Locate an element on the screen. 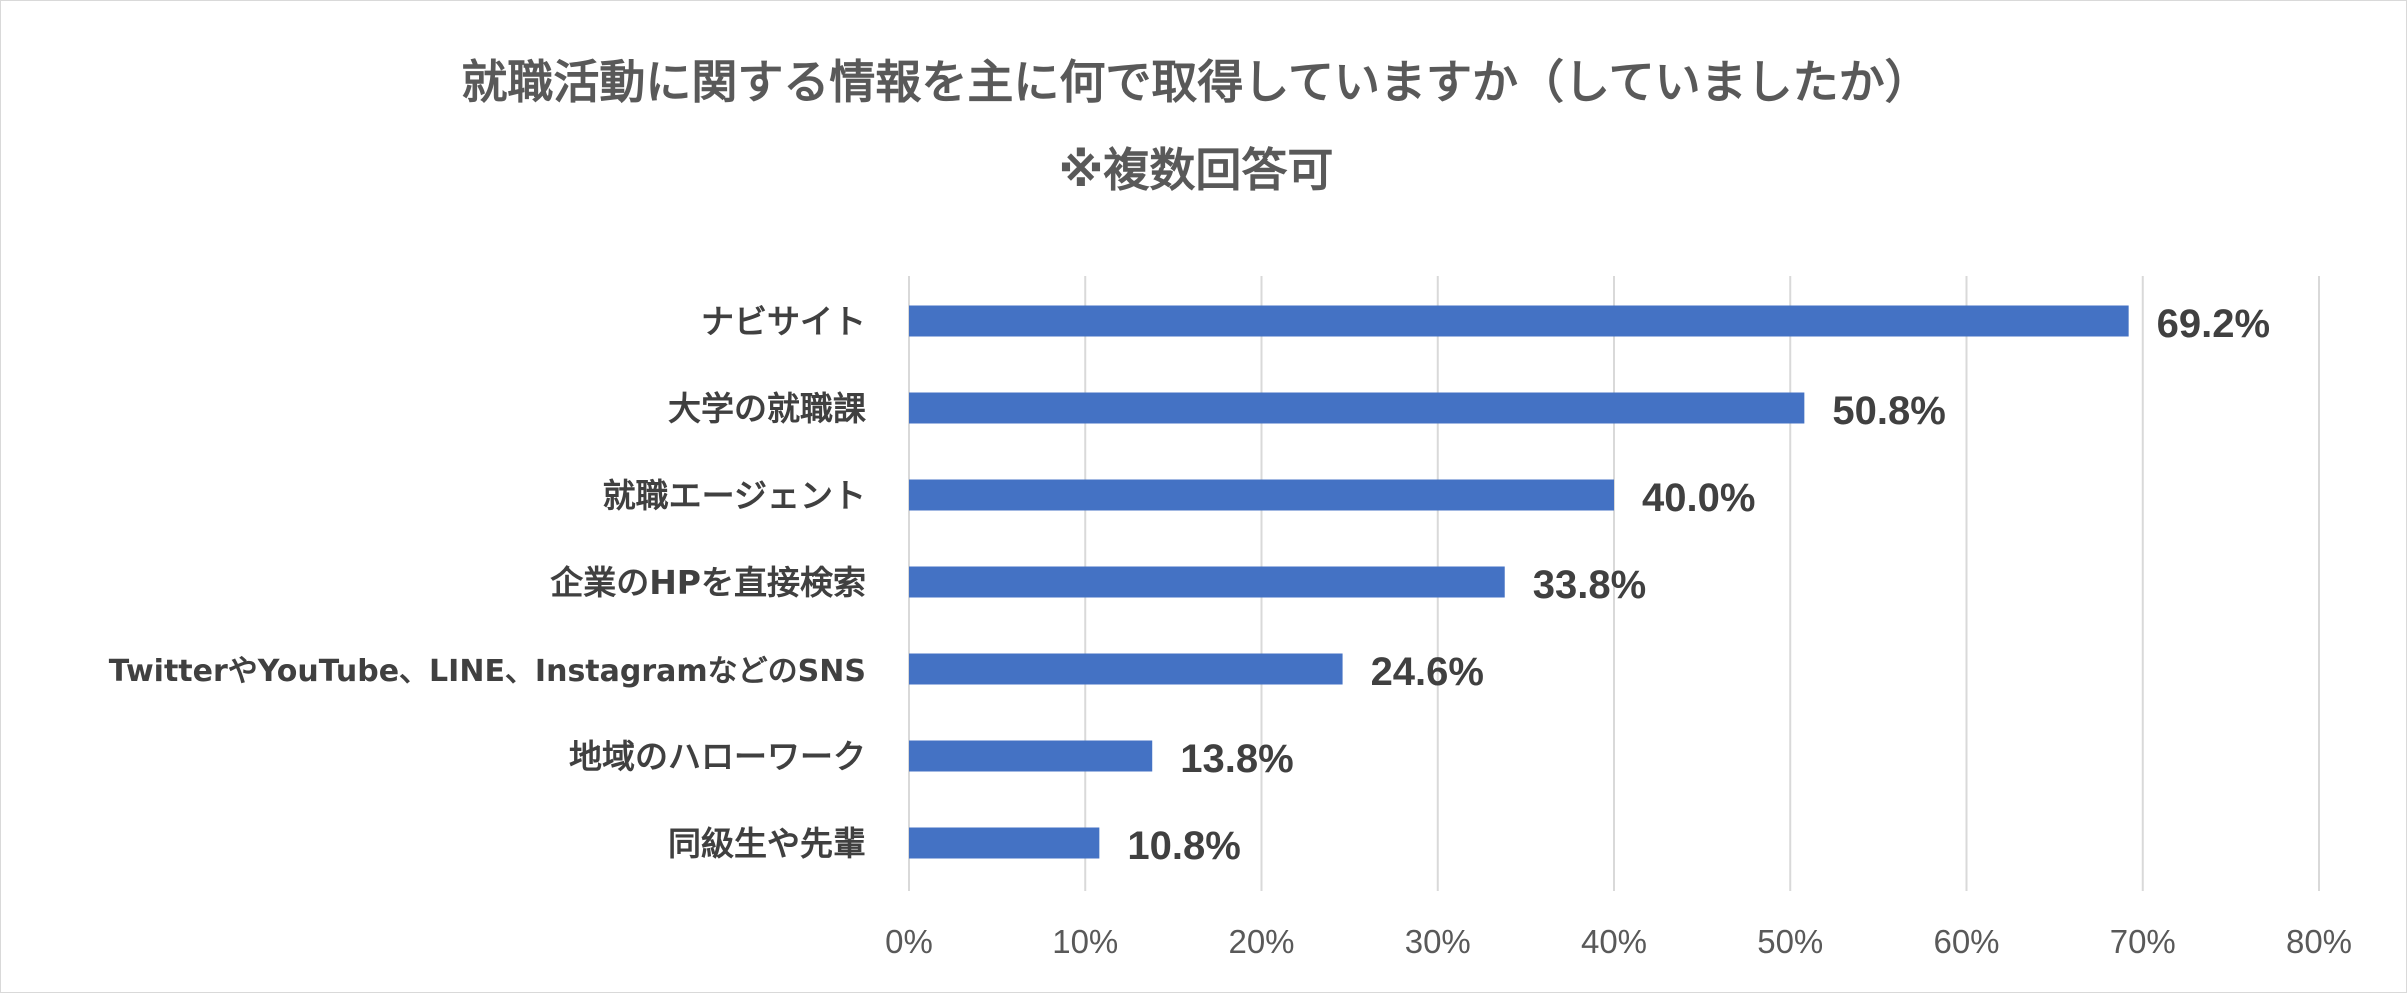  value-label: 50.8% is located at coordinates (1888, 411).